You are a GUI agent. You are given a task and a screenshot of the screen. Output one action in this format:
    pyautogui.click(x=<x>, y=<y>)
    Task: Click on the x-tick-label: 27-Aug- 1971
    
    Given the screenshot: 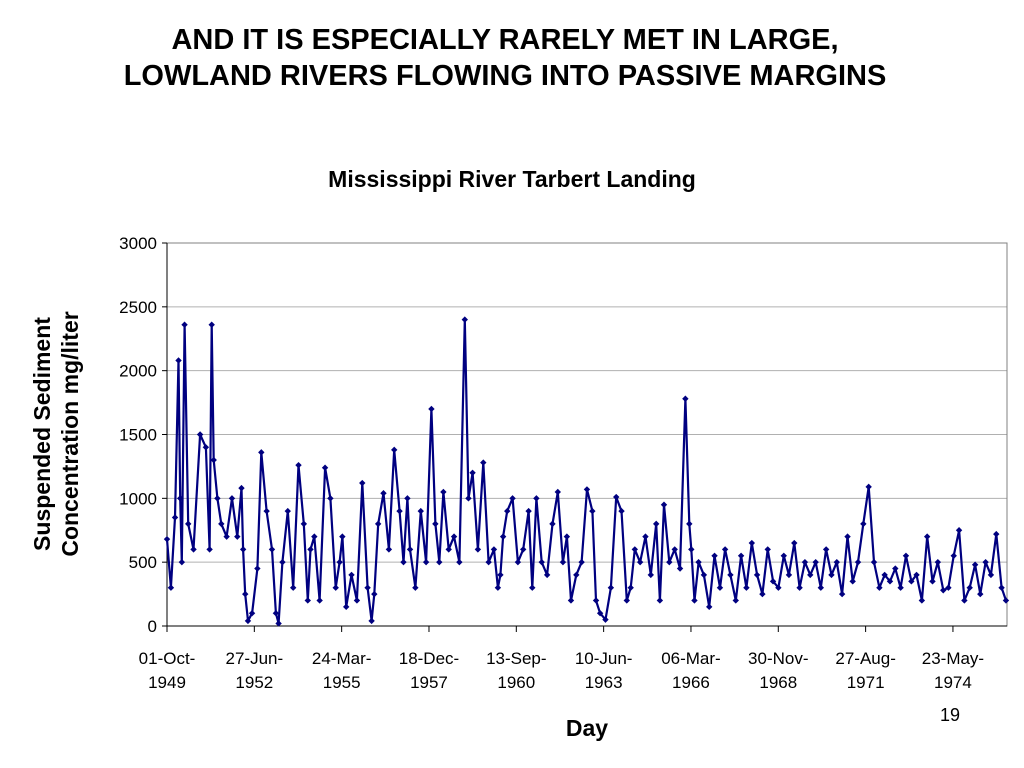 What is the action you would take?
    pyautogui.click(x=865, y=670)
    